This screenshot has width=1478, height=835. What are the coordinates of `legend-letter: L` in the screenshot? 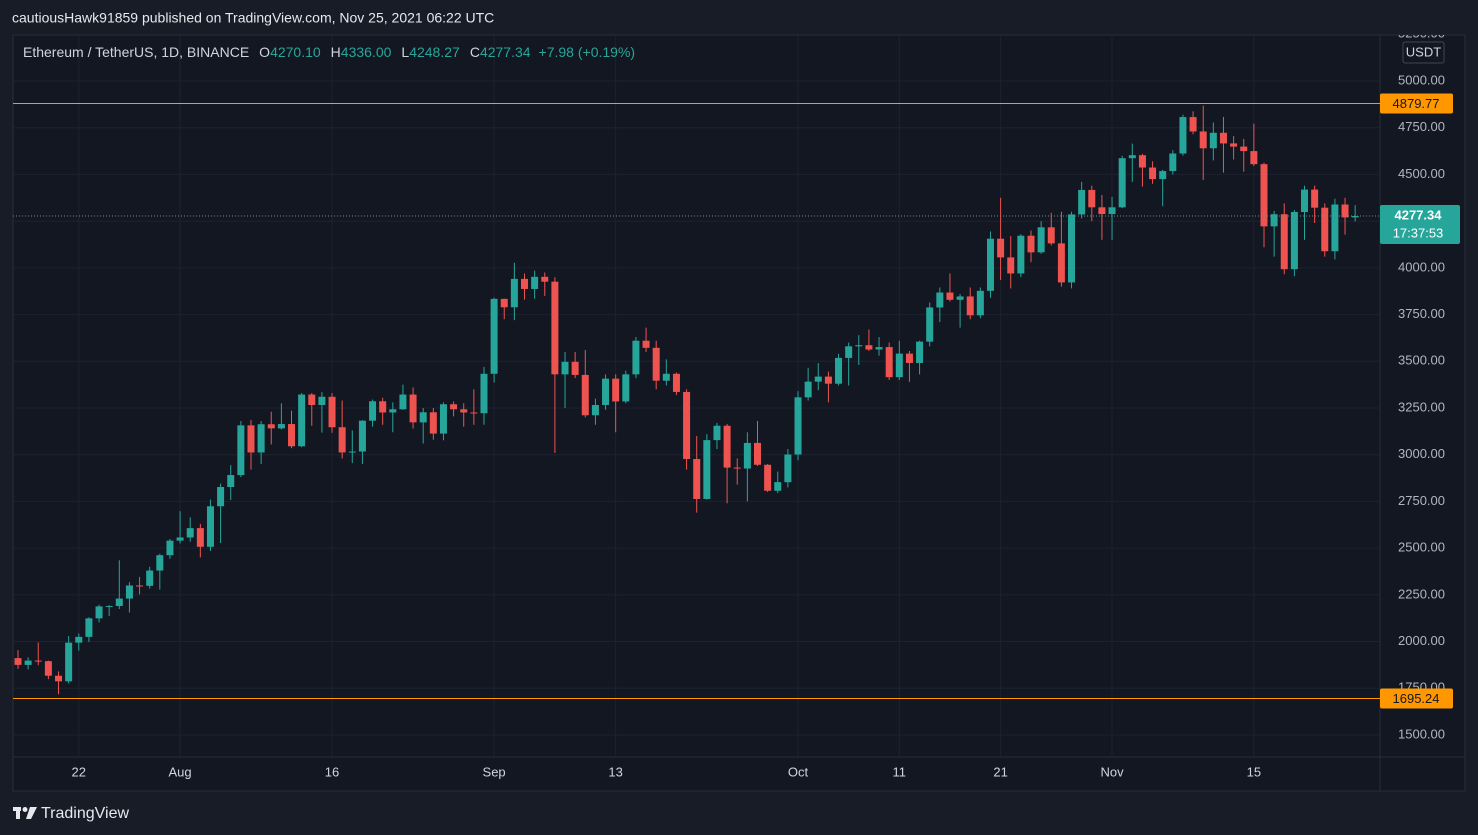 It's located at (405, 52).